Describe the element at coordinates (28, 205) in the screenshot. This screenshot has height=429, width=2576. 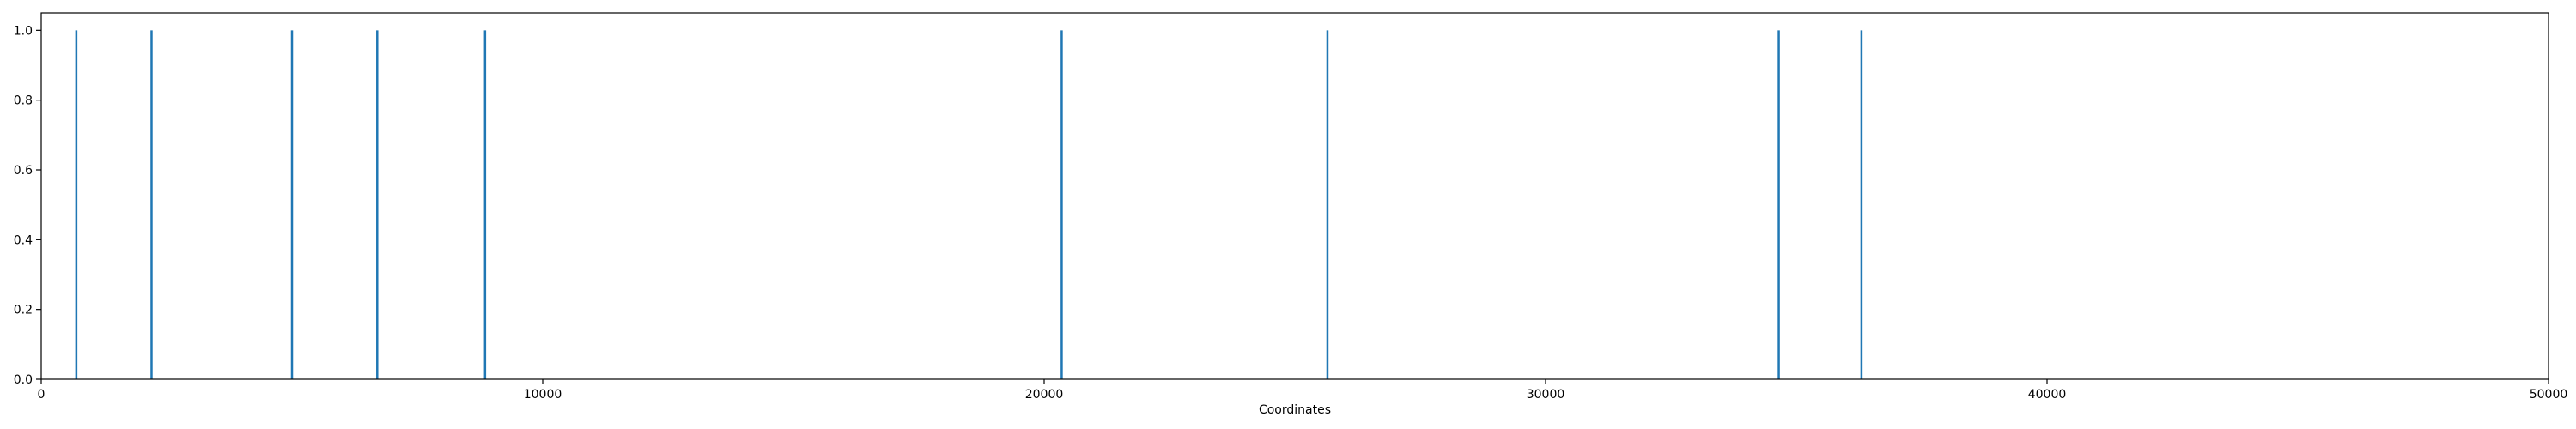
I see `y-axis: 0.0 0.2 0.4 0.6 0.8 1.0` at that location.